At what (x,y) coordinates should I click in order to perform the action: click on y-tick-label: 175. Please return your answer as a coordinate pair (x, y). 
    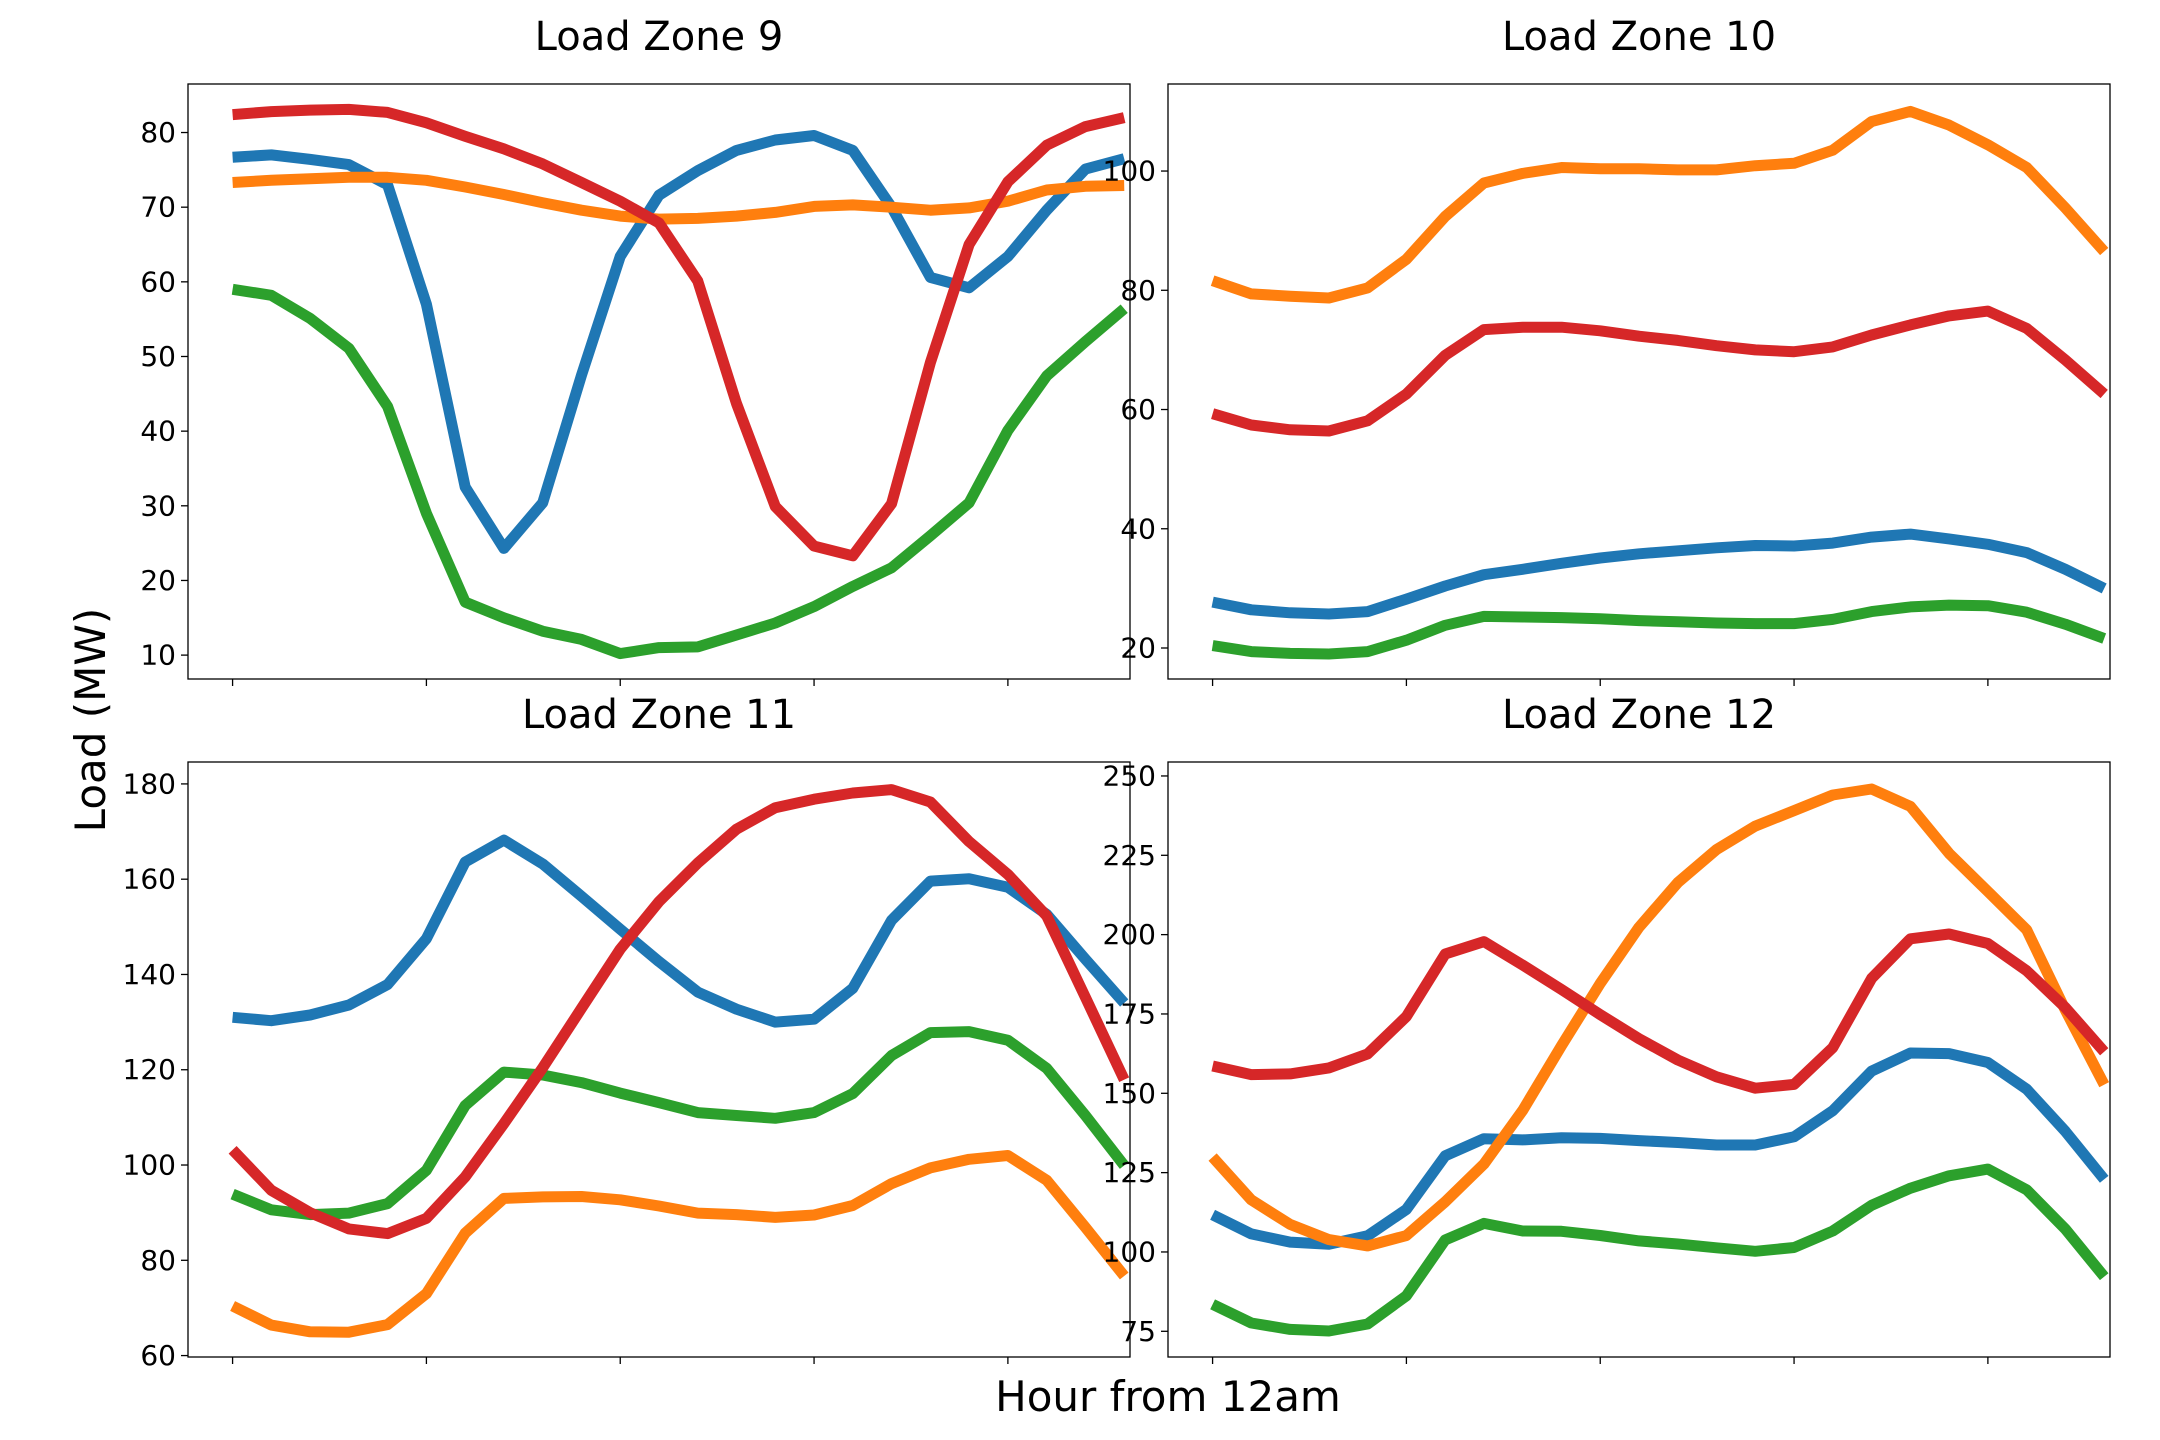
    Looking at the image, I should click on (1129, 1013).